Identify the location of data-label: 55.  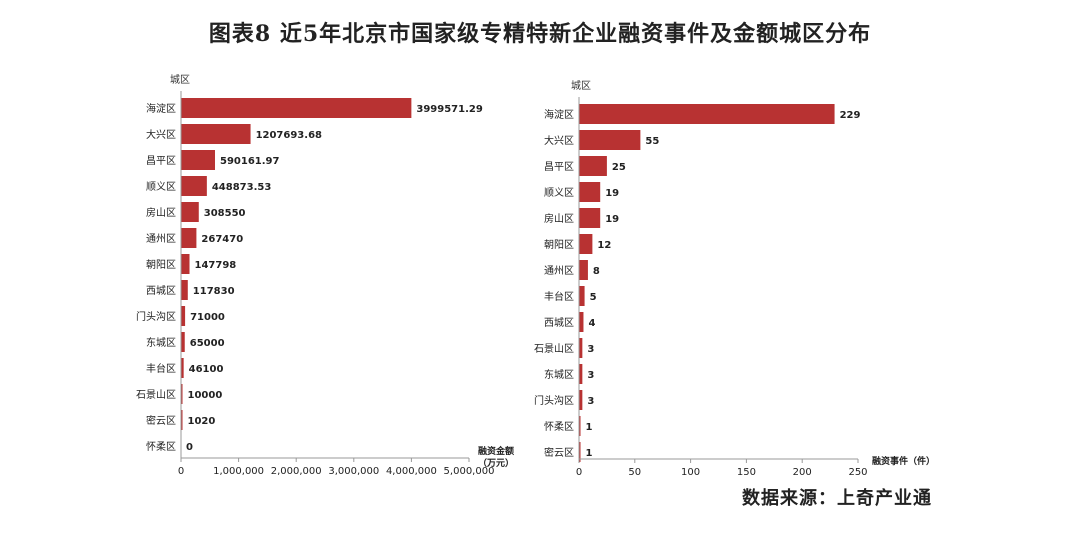
(652, 141).